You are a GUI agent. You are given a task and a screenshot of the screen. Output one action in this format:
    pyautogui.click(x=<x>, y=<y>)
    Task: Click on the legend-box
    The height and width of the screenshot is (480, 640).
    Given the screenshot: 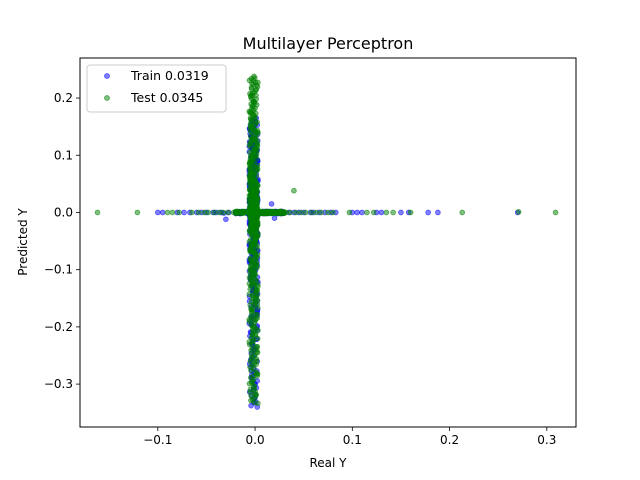 What is the action you would take?
    pyautogui.click(x=156, y=88)
    